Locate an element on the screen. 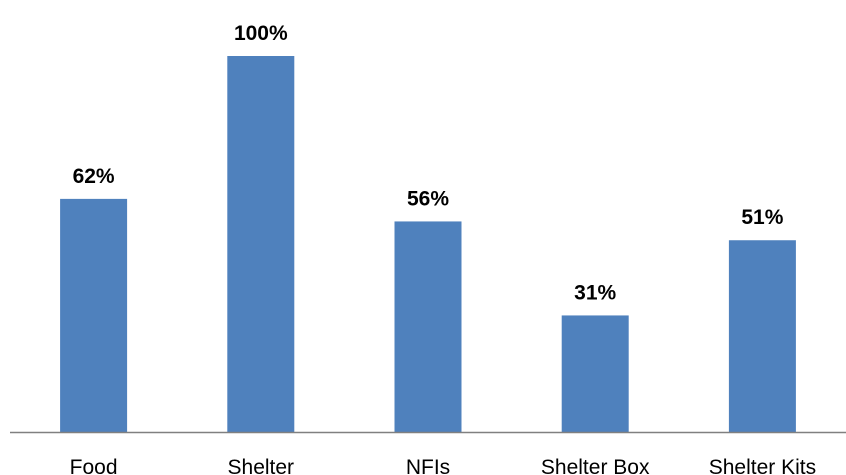  x-tick-label-nfis: NFIs is located at coordinates (428, 465).